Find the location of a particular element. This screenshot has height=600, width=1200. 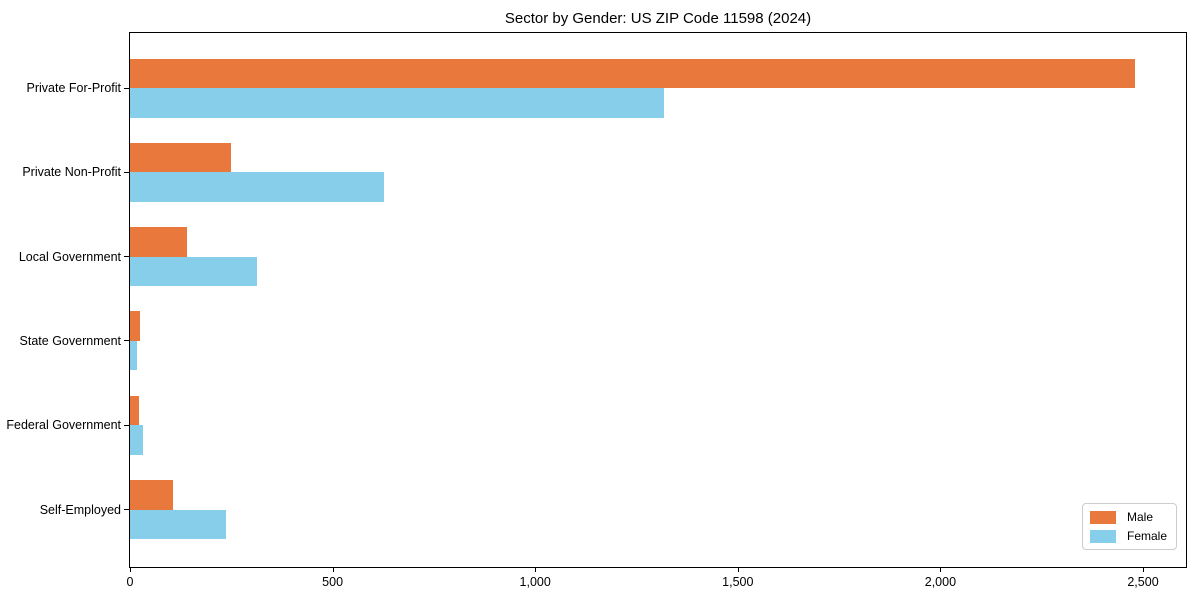

y-label-federal-government: Federal Government is located at coordinates (63, 425).